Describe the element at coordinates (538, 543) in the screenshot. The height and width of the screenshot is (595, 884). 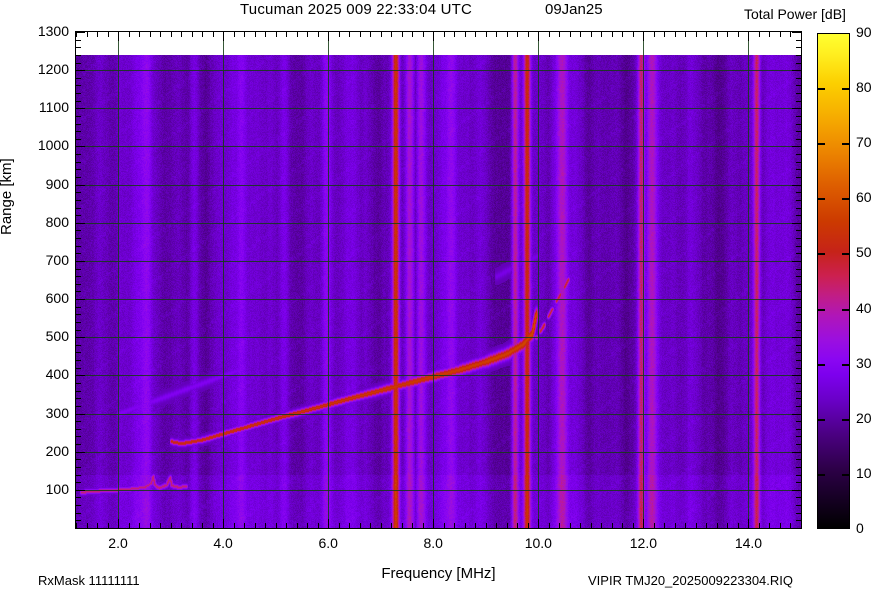
I see `x-tick-label: 10.0` at that location.